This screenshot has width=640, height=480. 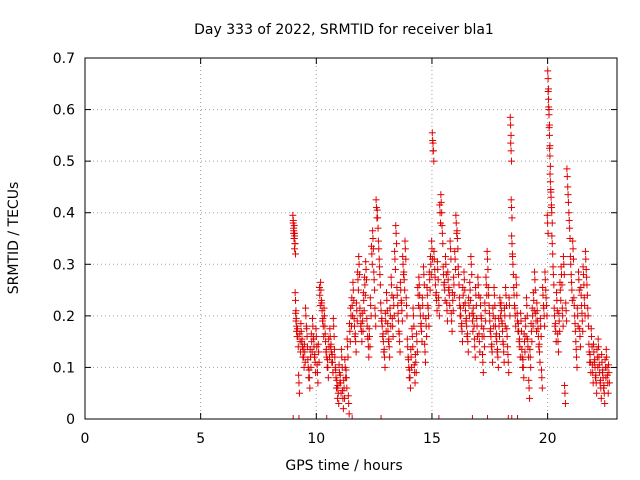 What do you see at coordinates (316, 439) in the screenshot?
I see `x-tick-label: 10` at bounding box center [316, 439].